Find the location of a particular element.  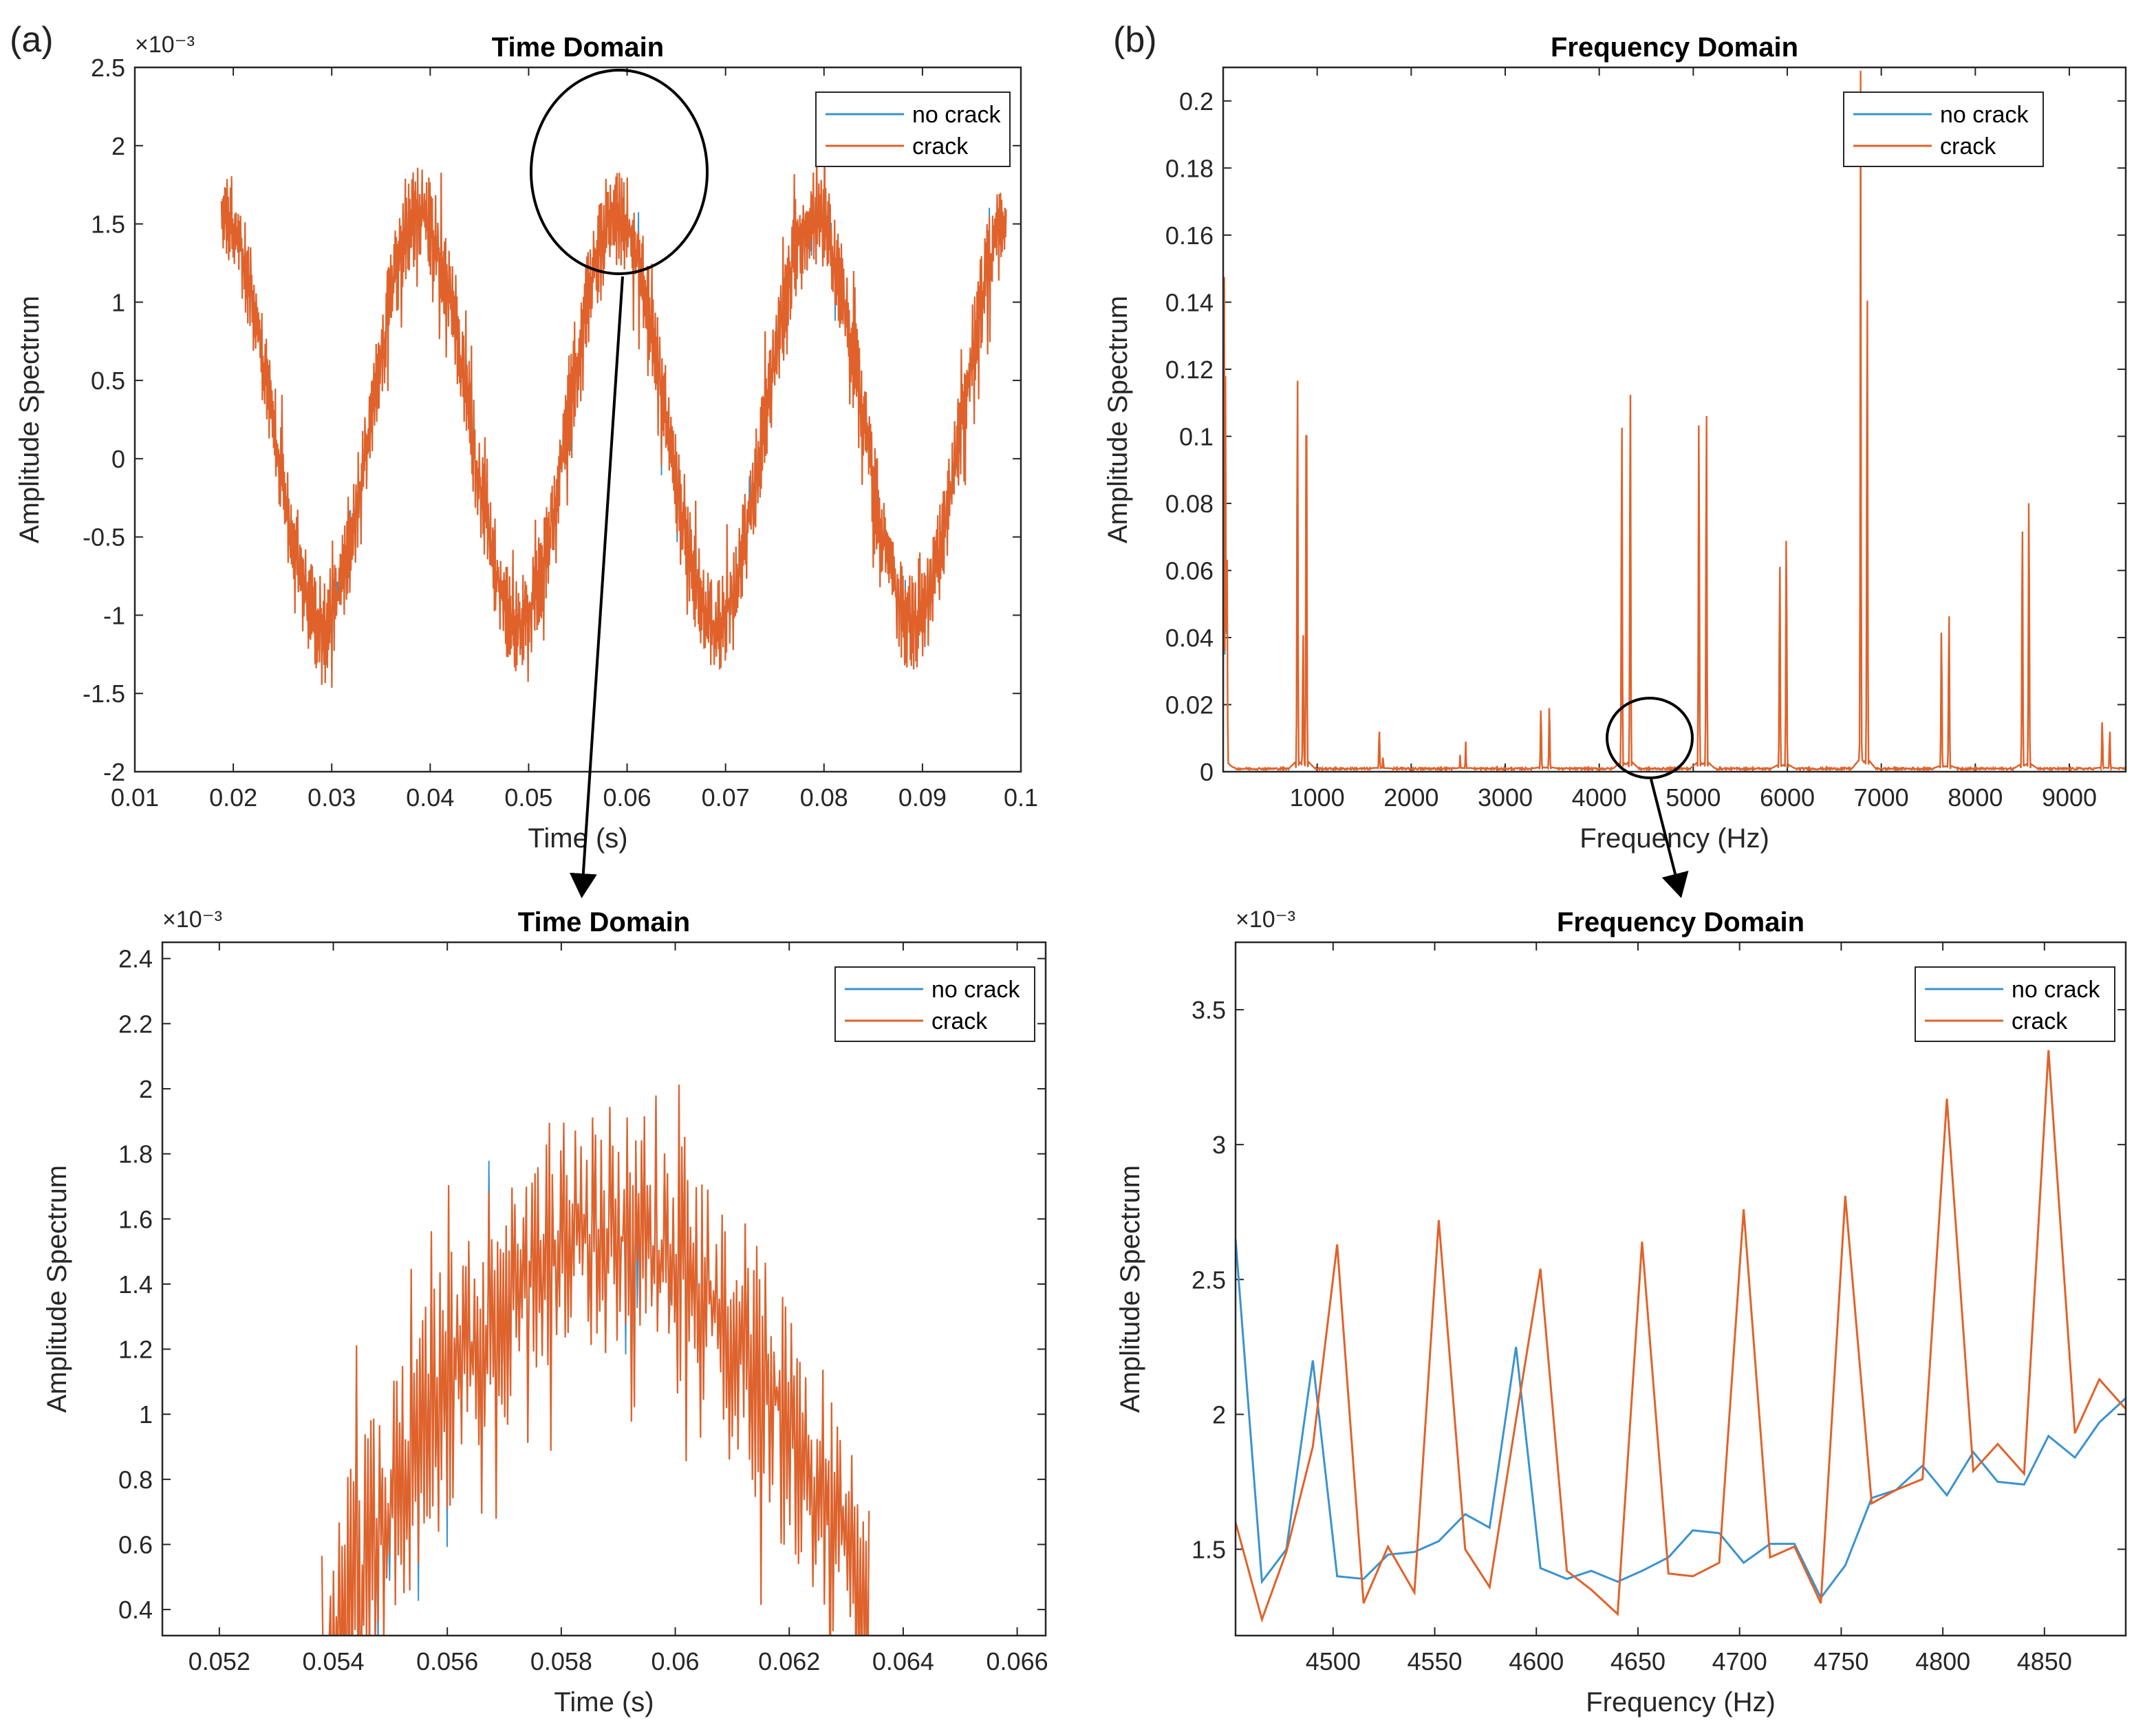

x-tick-label: 0.06 is located at coordinates (627, 797).